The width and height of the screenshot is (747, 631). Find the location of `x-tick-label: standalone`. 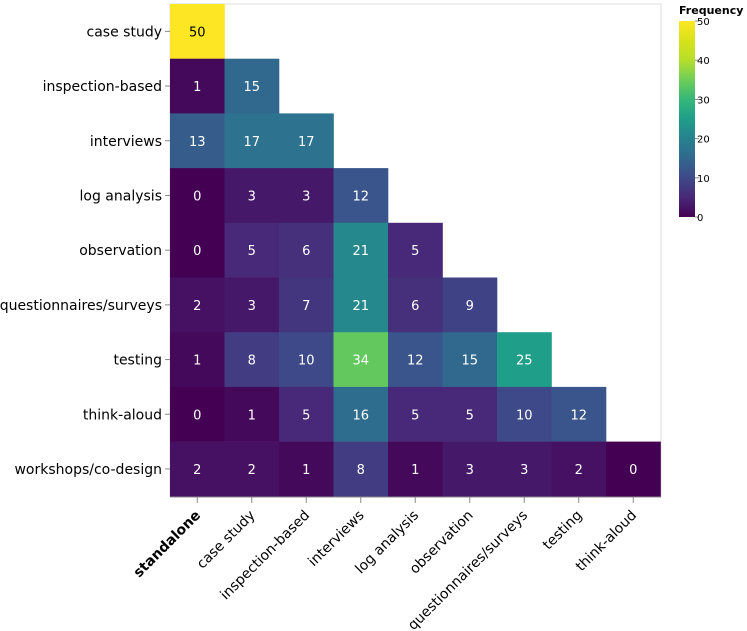

x-tick-label: standalone is located at coordinates (167, 544).